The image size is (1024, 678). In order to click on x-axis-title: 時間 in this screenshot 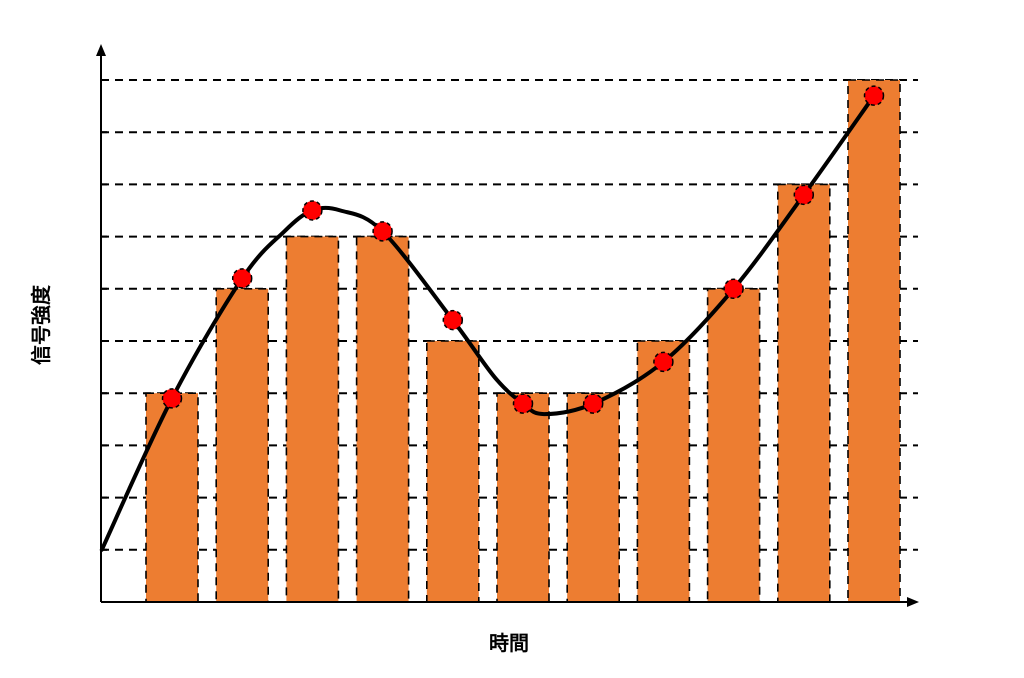, I will do `click(509, 643)`.